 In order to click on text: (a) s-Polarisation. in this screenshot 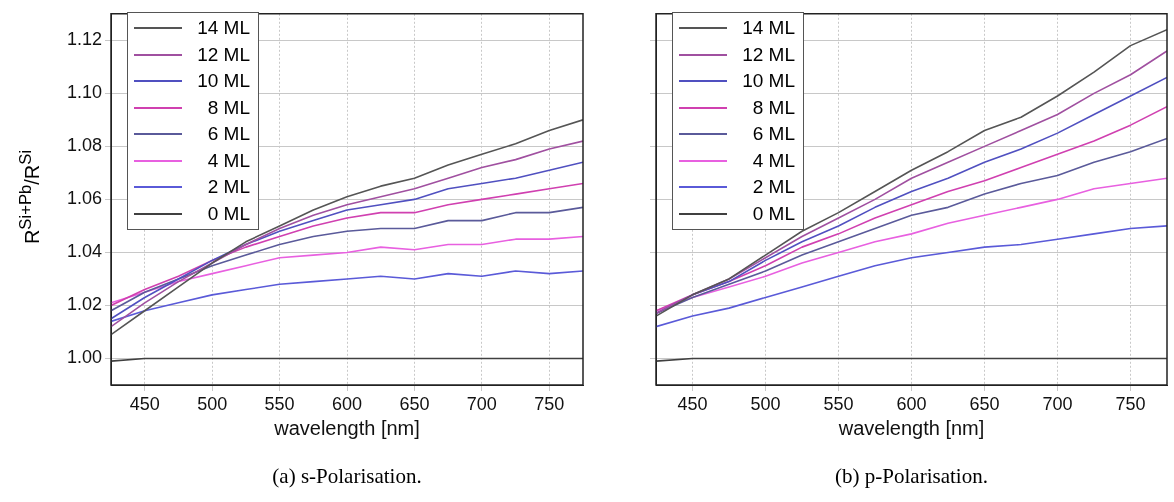, I will do `click(347, 476)`.